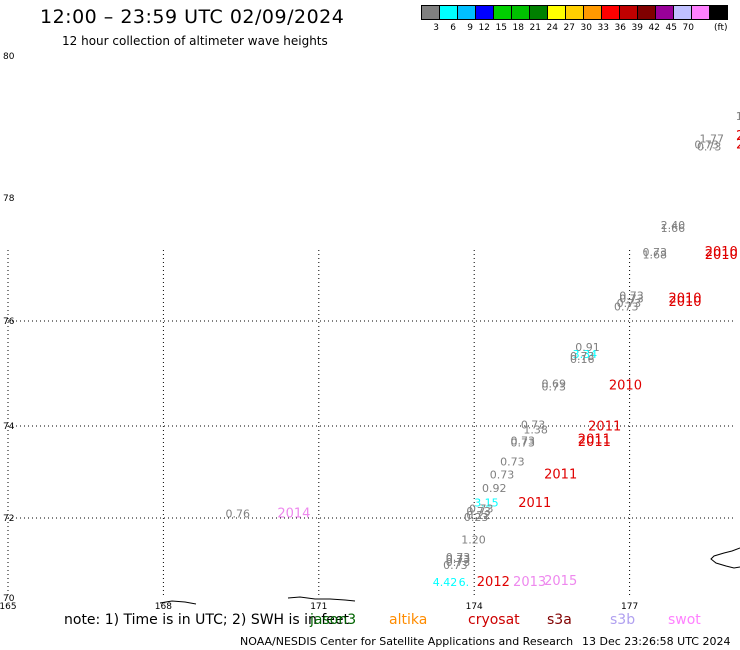 This screenshot has height=650, width=740. What do you see at coordinates (603, 28) in the screenshot?
I see `legend-label: 33` at bounding box center [603, 28].